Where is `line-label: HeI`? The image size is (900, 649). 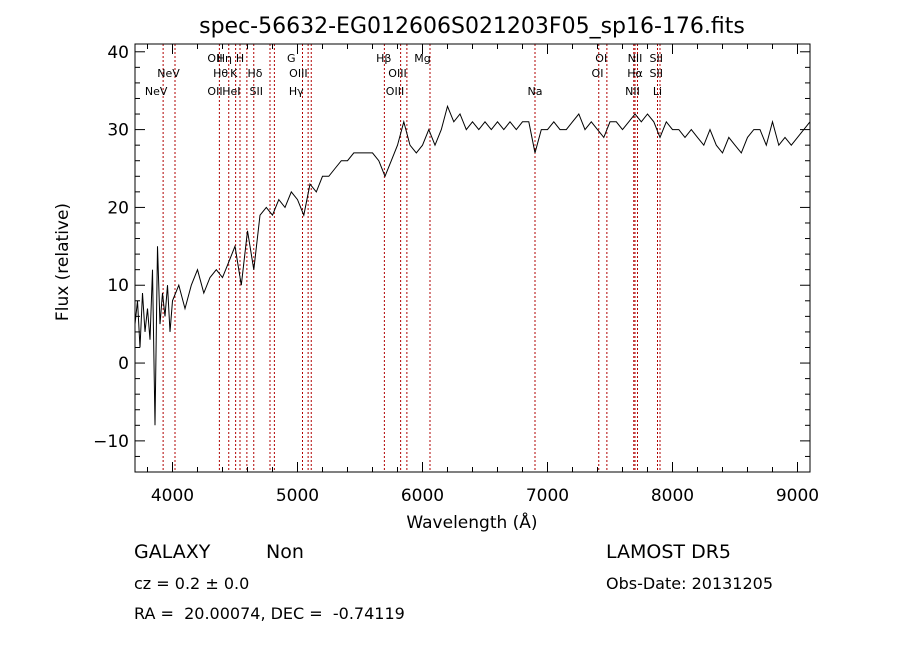
line-label: HeI is located at coordinates (231, 91).